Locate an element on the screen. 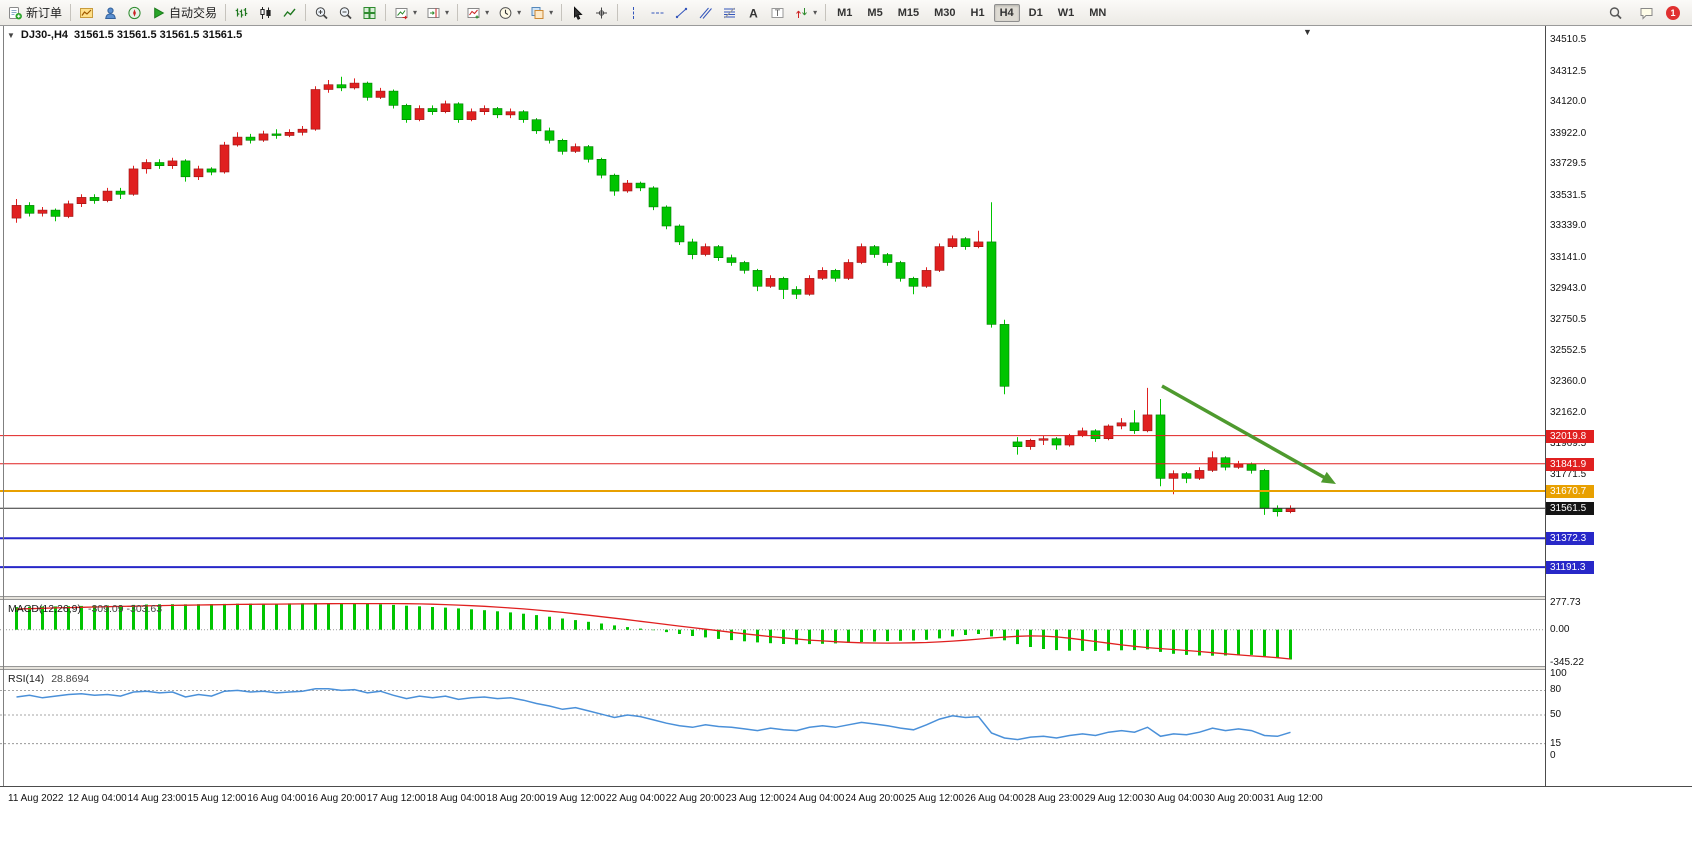 This screenshot has height=847, width=1692. vertical-line-button is located at coordinates (633, 12).